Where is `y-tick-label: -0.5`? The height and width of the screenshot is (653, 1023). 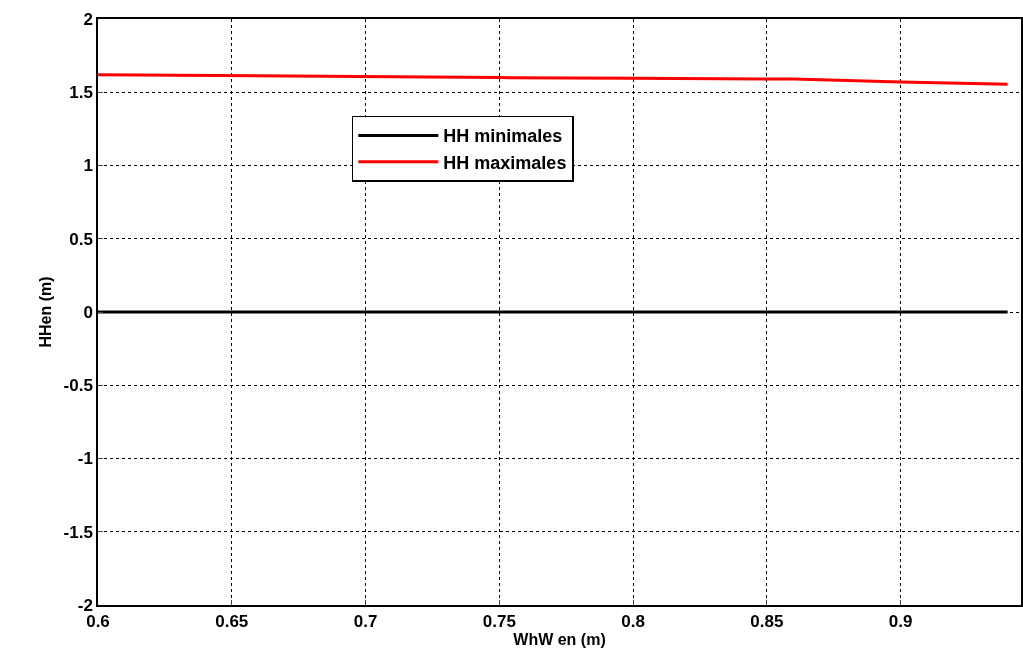
y-tick-label: -0.5 is located at coordinates (78, 386).